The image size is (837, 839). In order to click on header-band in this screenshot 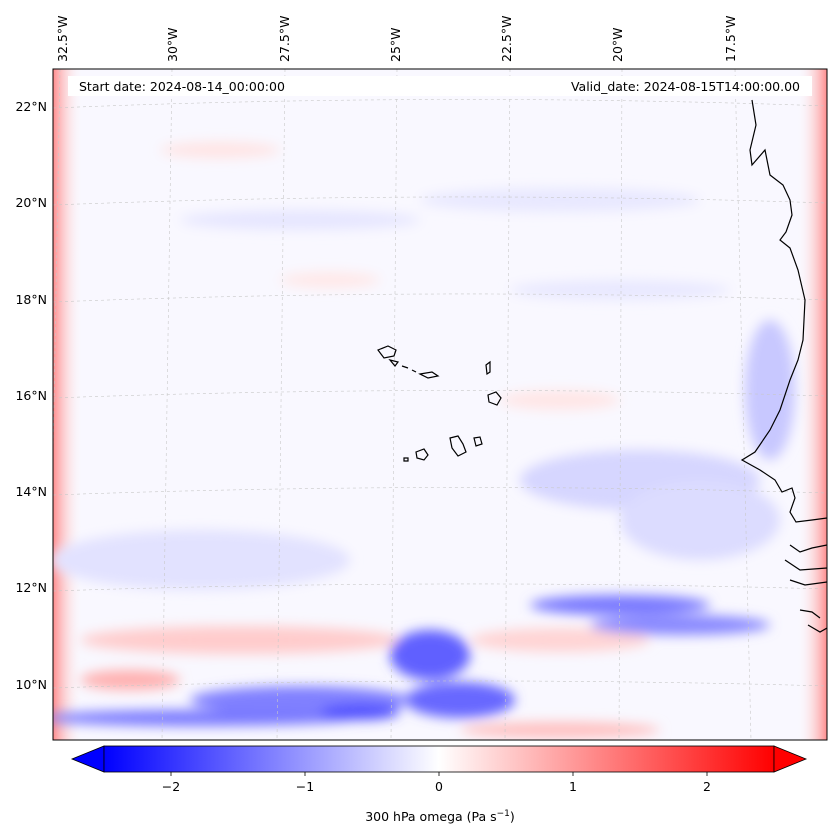, I will do `click(440, 86)`.